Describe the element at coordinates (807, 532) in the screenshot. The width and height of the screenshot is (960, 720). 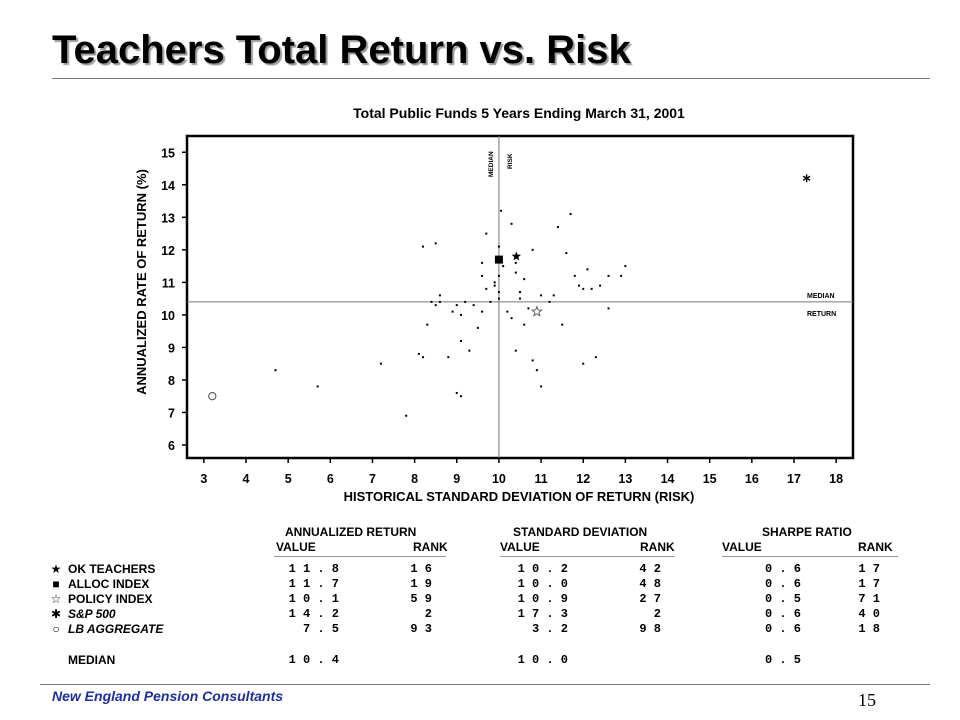
I see `table-group-title: SHARPE RATIO` at that location.